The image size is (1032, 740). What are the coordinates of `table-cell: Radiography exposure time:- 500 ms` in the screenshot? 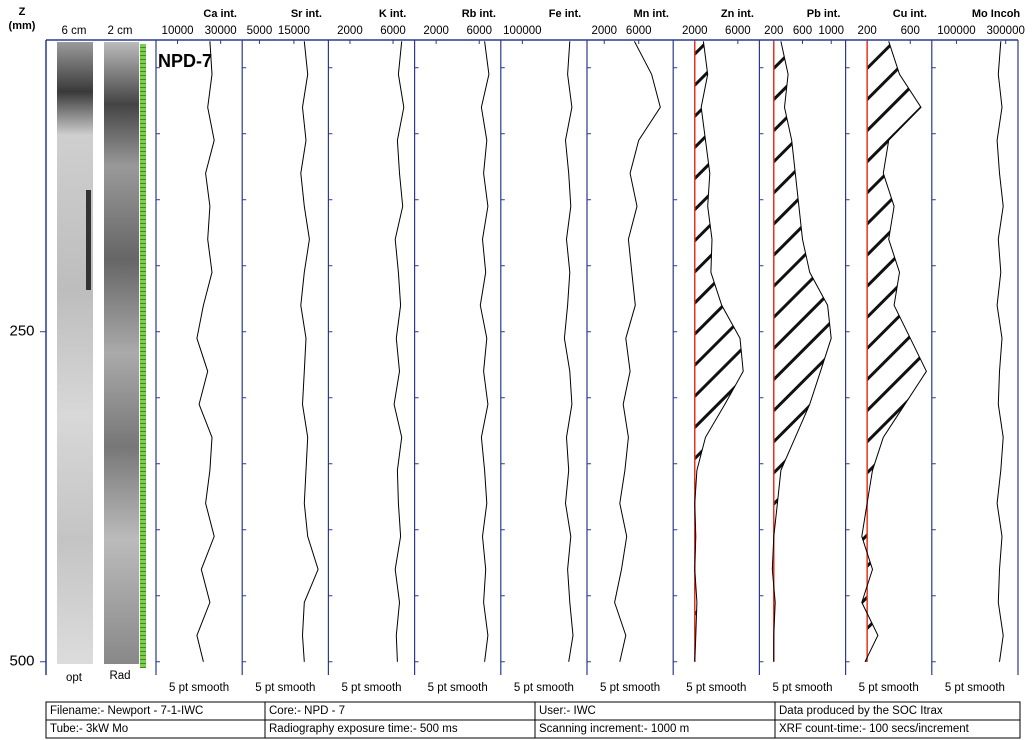 It's located at (363, 729).